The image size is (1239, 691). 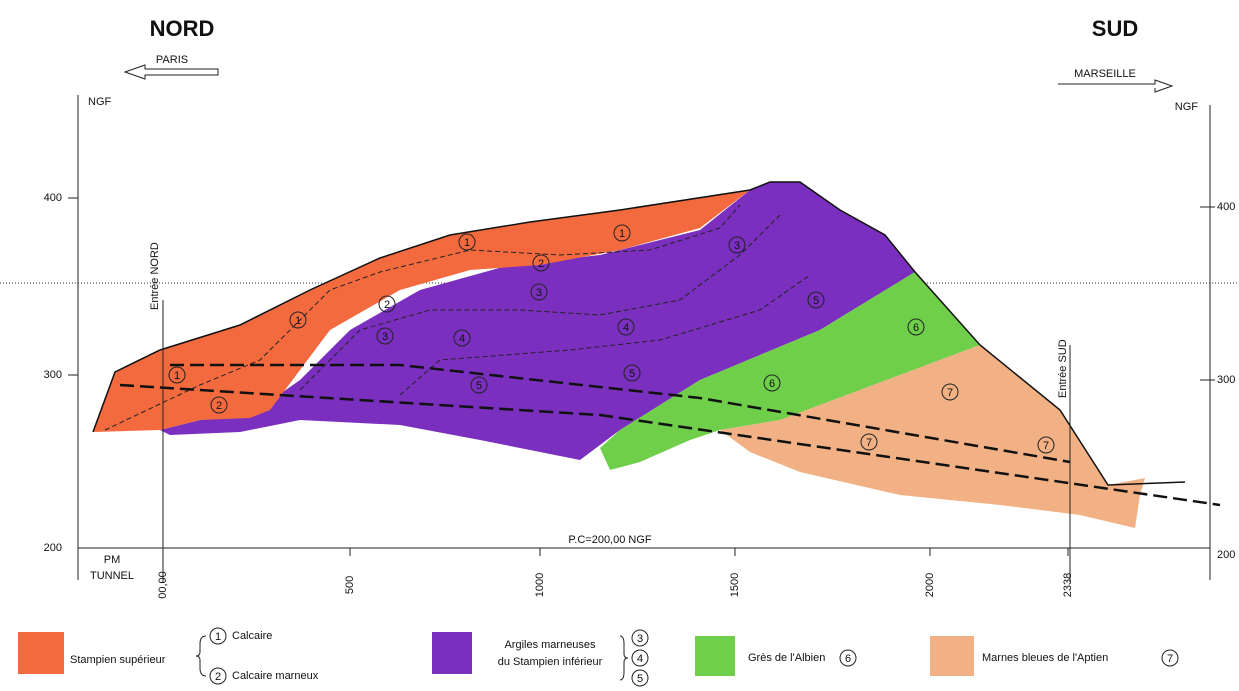 What do you see at coordinates (610, 540) in the screenshot?
I see `reference-label: P.C=200,00 NGF` at bounding box center [610, 540].